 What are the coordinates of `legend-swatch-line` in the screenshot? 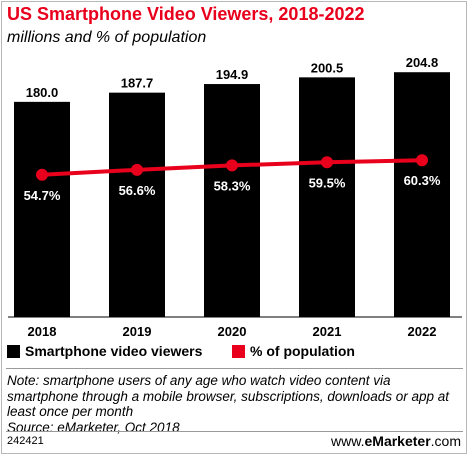 It's located at (238, 351).